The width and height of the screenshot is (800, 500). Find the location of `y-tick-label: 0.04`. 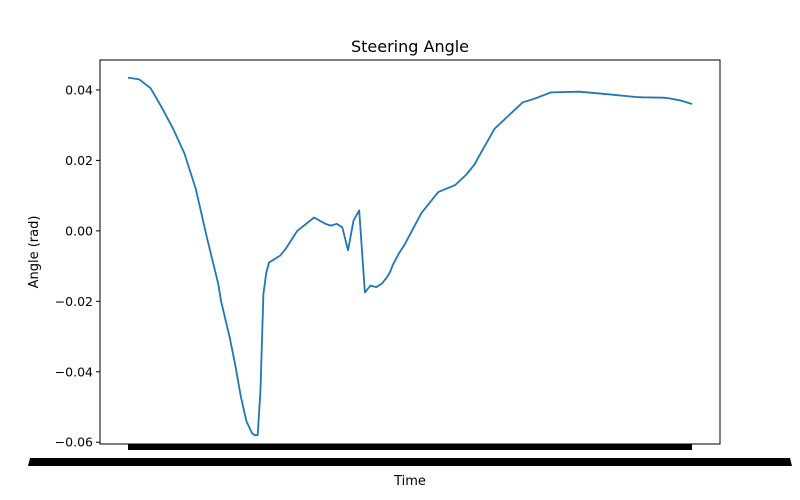

y-tick-label: 0.04 is located at coordinates (79, 89).